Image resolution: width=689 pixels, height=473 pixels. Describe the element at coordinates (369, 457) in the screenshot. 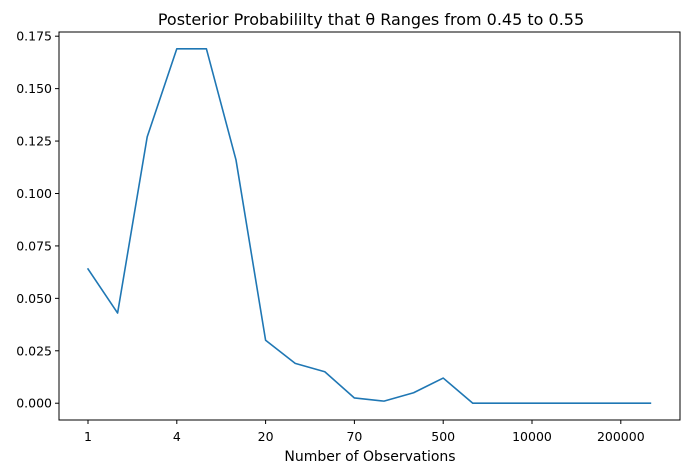

I see `x-axis-label: Number of Observations` at that location.